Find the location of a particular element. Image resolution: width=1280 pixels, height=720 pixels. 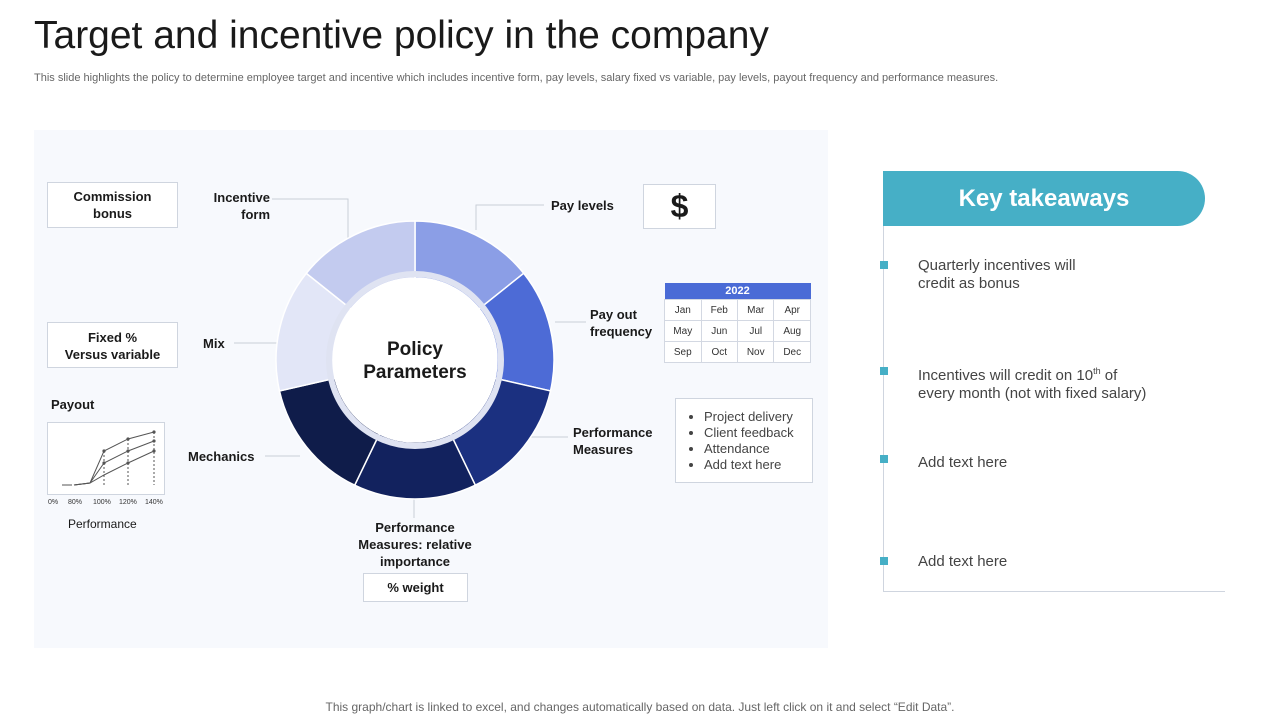

takeaways-bottom-line is located at coordinates (1054, 591).